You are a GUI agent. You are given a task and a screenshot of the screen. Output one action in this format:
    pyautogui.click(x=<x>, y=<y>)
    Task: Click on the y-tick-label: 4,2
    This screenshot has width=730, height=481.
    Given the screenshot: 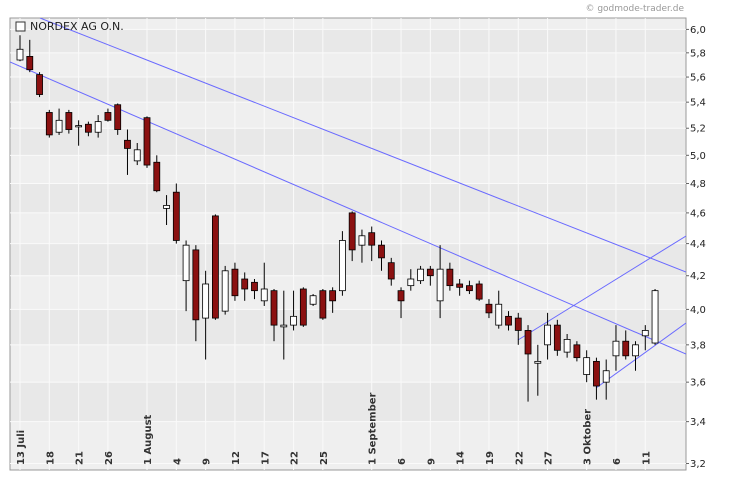 What is the action you would take?
    pyautogui.click(x=698, y=276)
    